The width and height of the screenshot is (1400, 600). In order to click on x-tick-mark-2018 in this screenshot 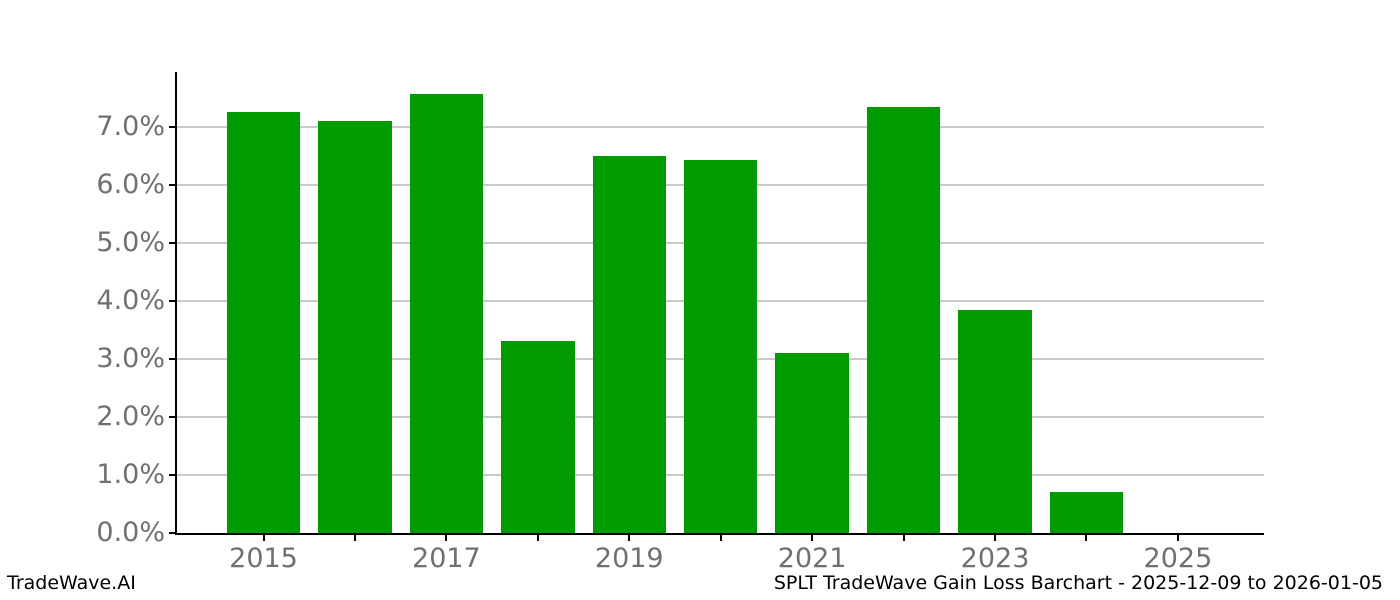, I will do `click(537, 538)`.